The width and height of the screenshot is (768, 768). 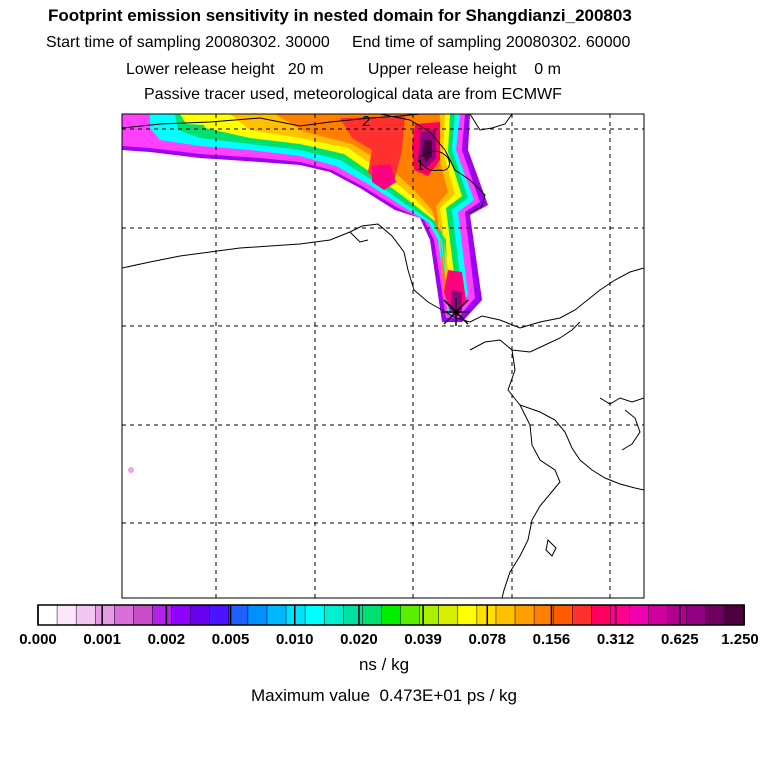 I want to click on release-point-star, so click(x=456, y=312).